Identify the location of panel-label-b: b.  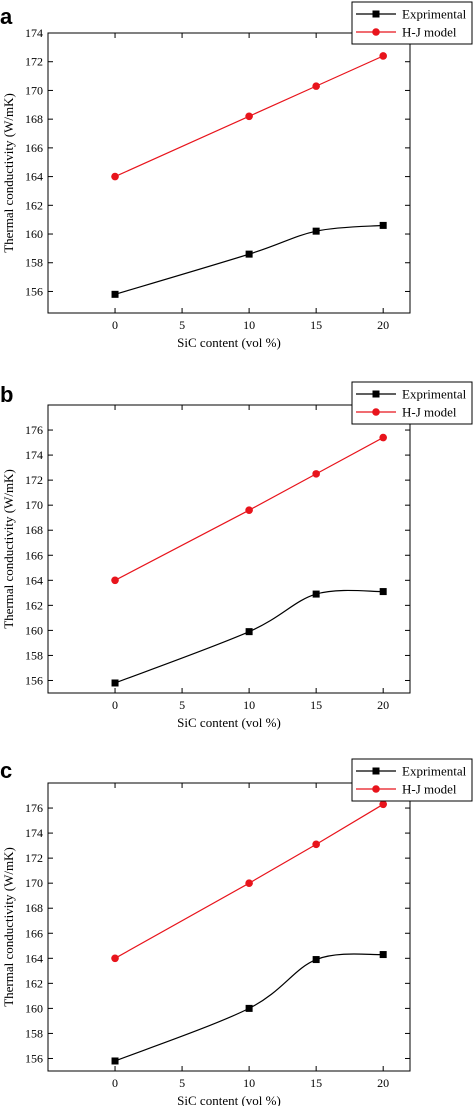
(6, 394).